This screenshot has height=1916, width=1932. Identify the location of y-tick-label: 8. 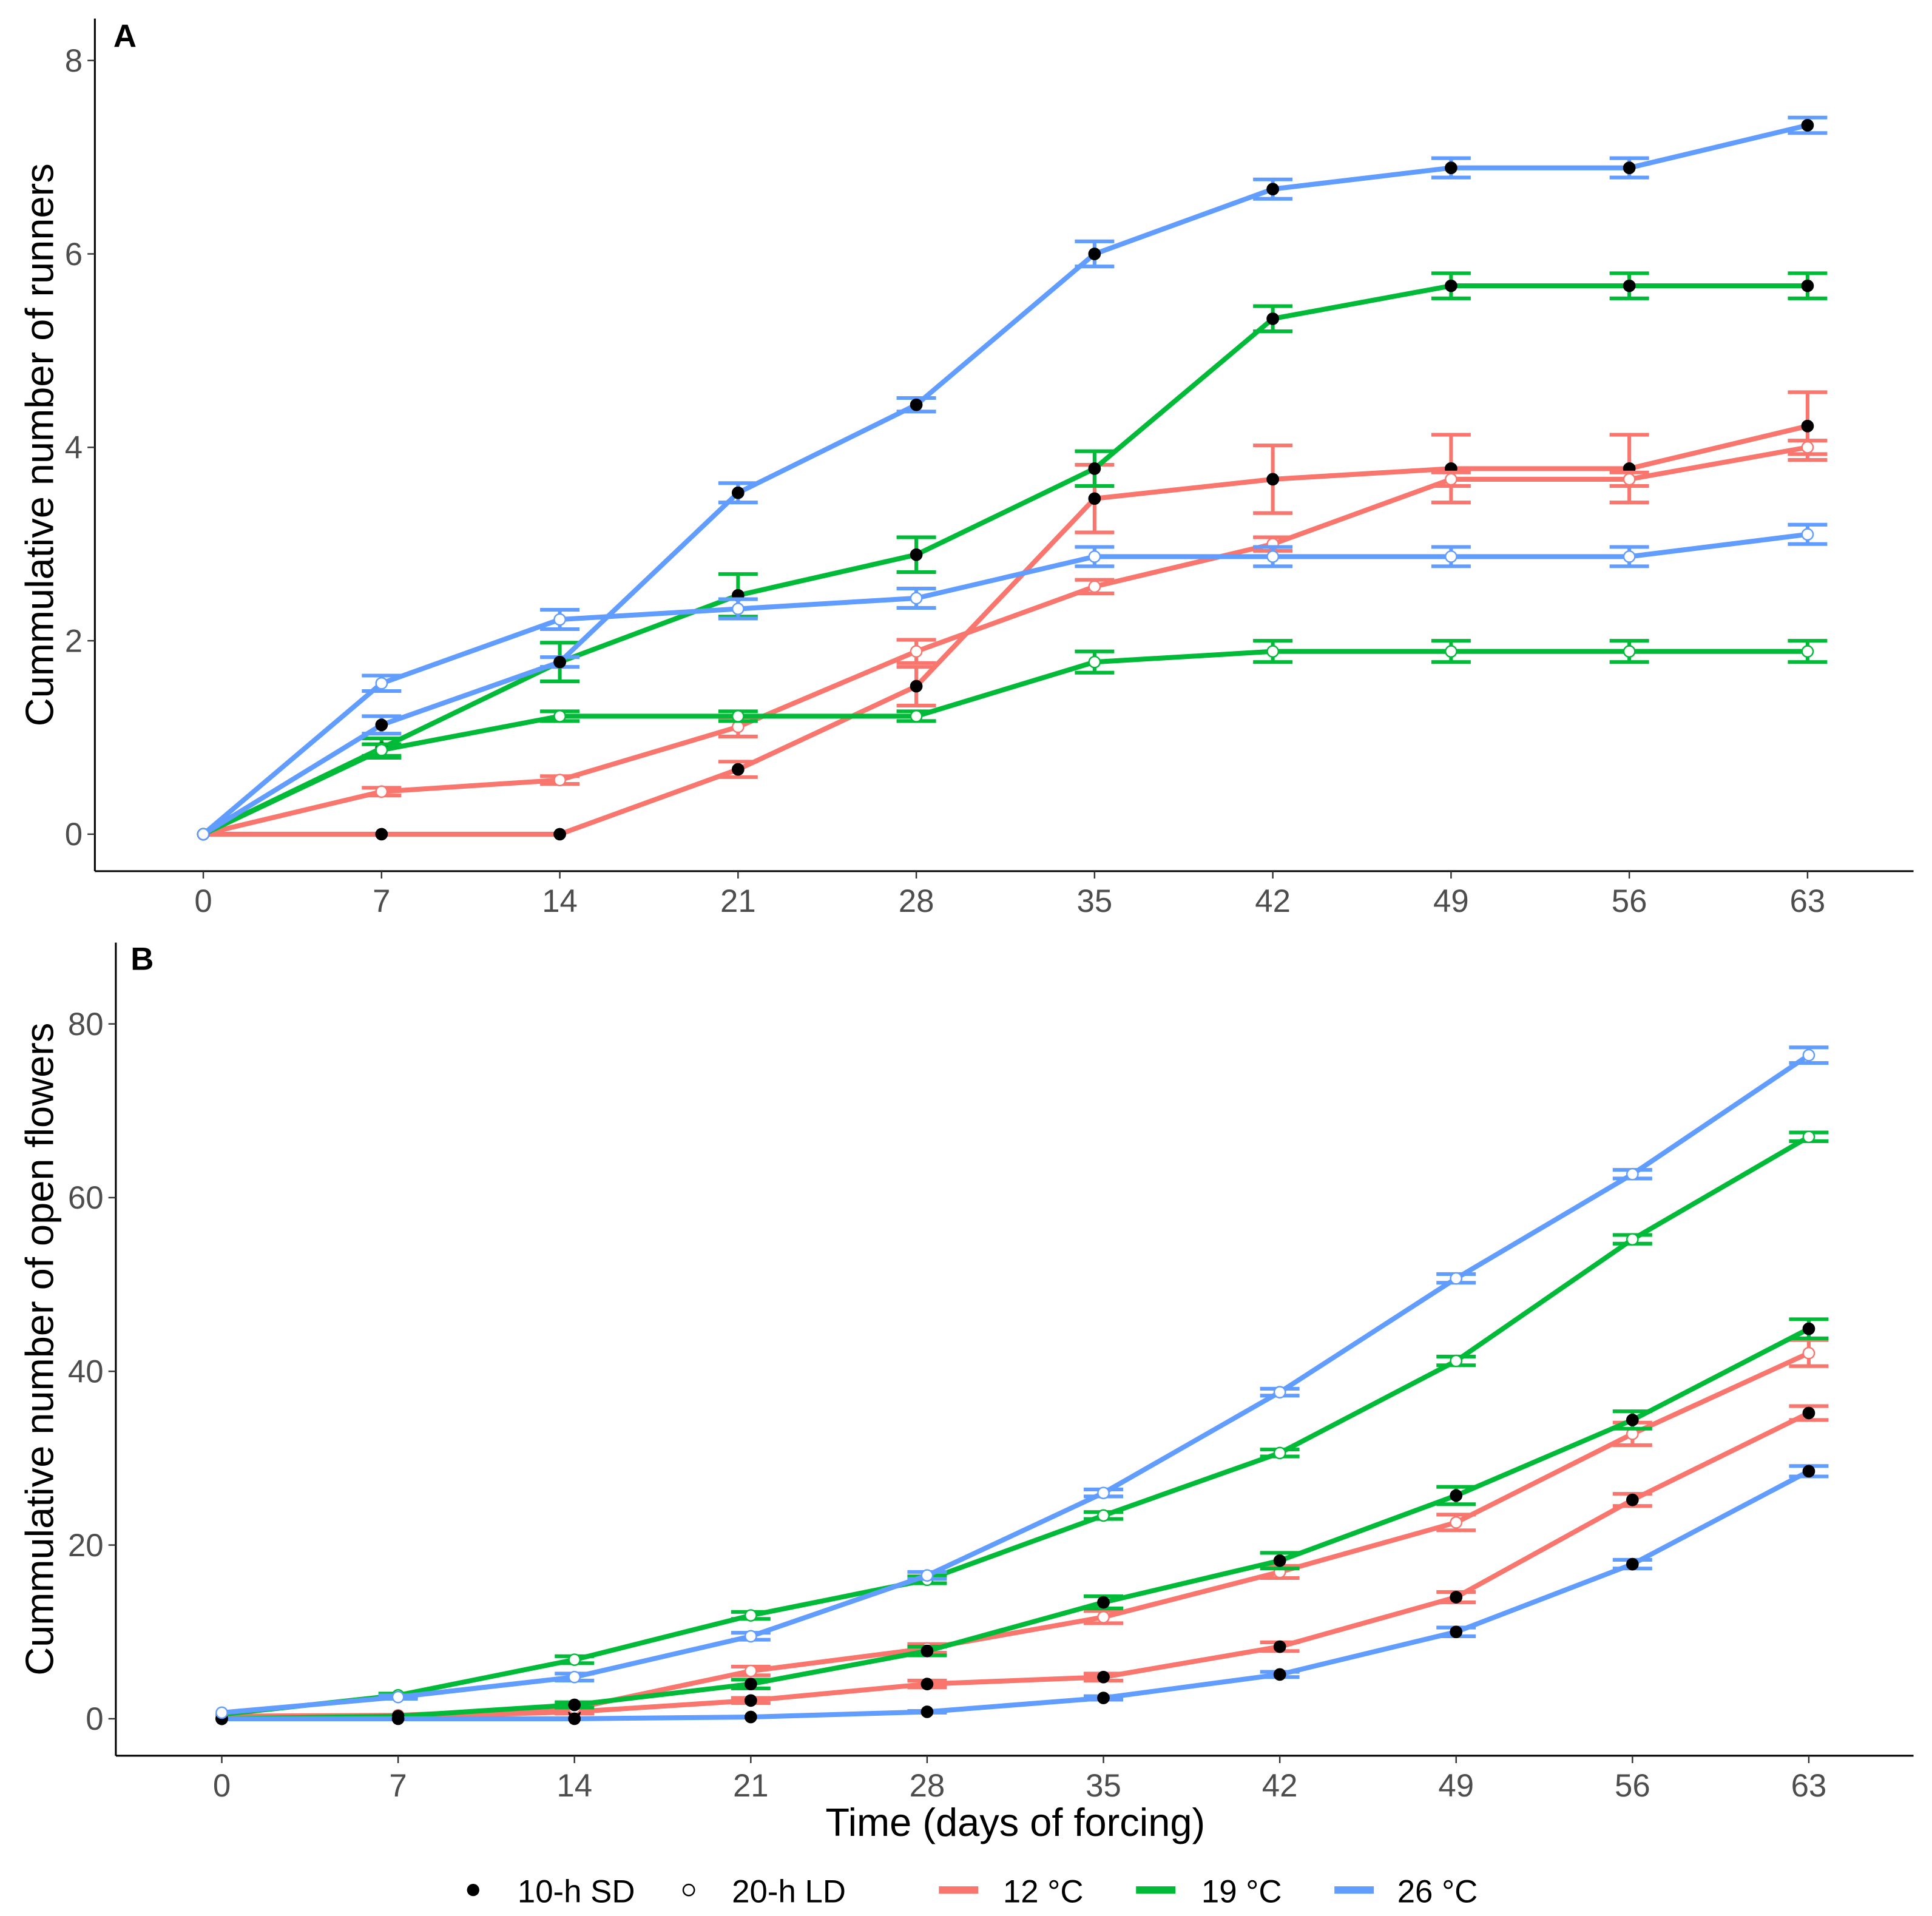
(74, 61).